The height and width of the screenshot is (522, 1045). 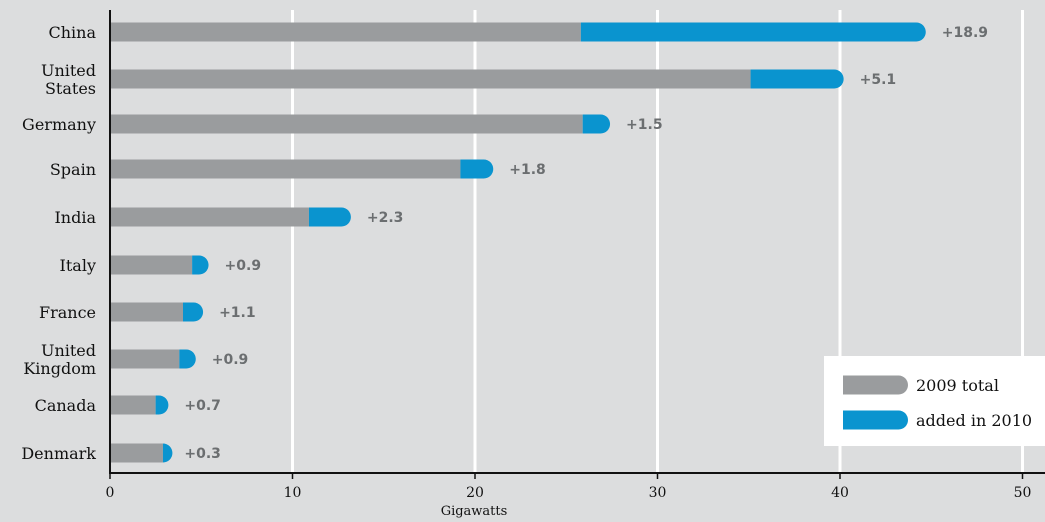 What do you see at coordinates (146, 312) in the screenshot?
I see `bar-2009-france` at bounding box center [146, 312].